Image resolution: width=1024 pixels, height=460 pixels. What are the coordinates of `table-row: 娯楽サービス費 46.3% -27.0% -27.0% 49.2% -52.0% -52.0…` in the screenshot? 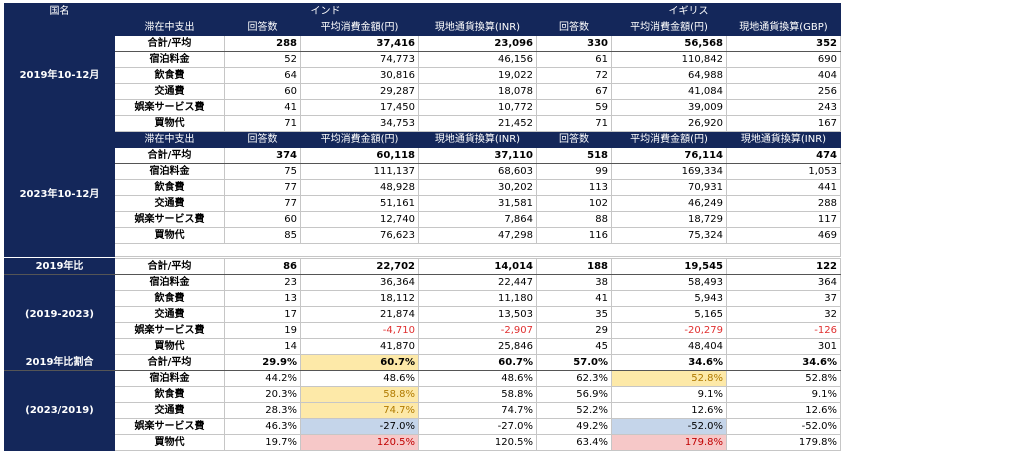 It's located at (423, 426).